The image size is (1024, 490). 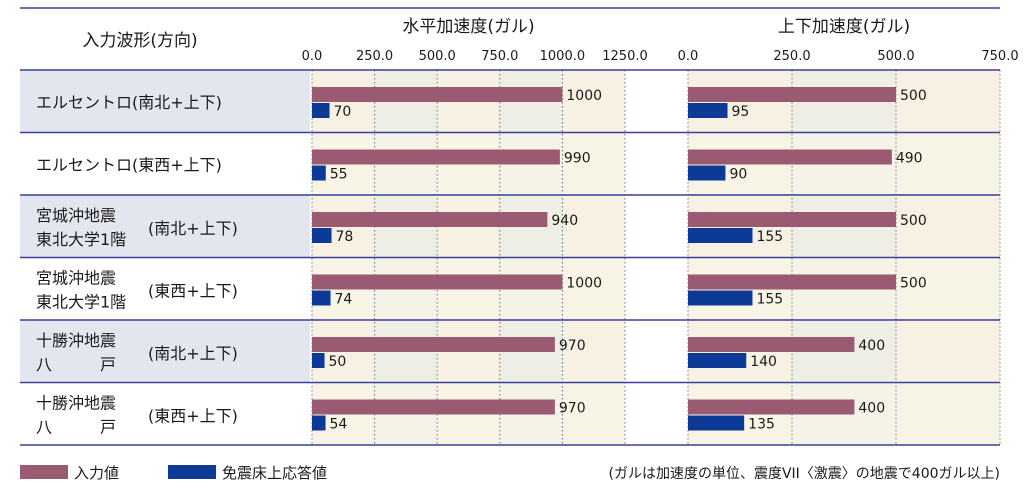 I want to click on bar-value-label: 490, so click(x=909, y=159).